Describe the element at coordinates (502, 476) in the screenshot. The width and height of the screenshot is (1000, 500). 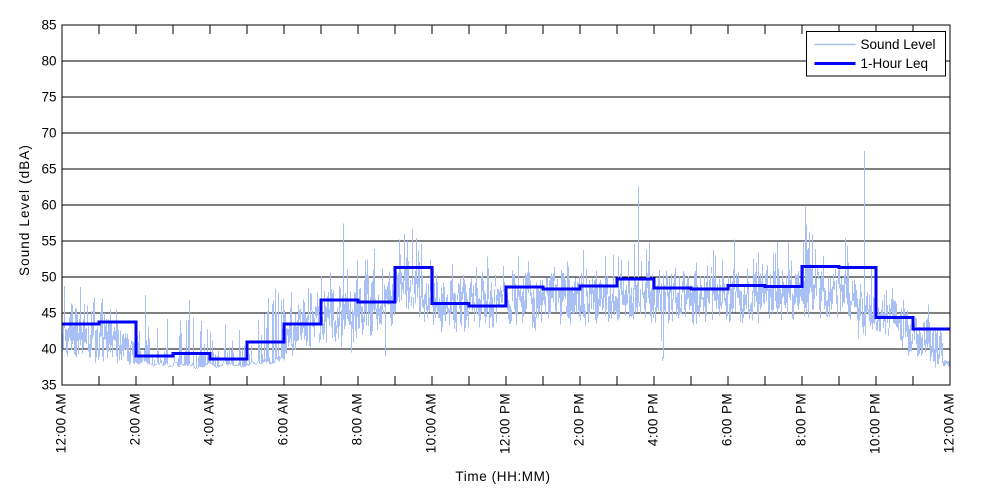
I see `svg-text: Time (HH:MM)` at that location.